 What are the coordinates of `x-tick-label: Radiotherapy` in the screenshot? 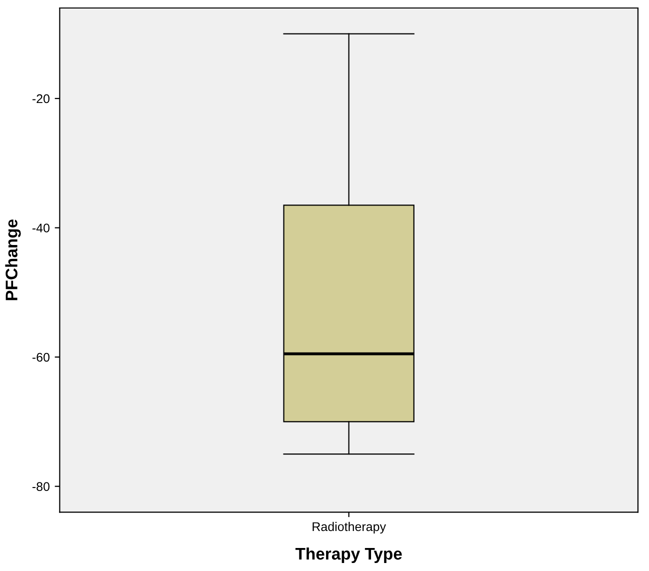 It's located at (349, 528).